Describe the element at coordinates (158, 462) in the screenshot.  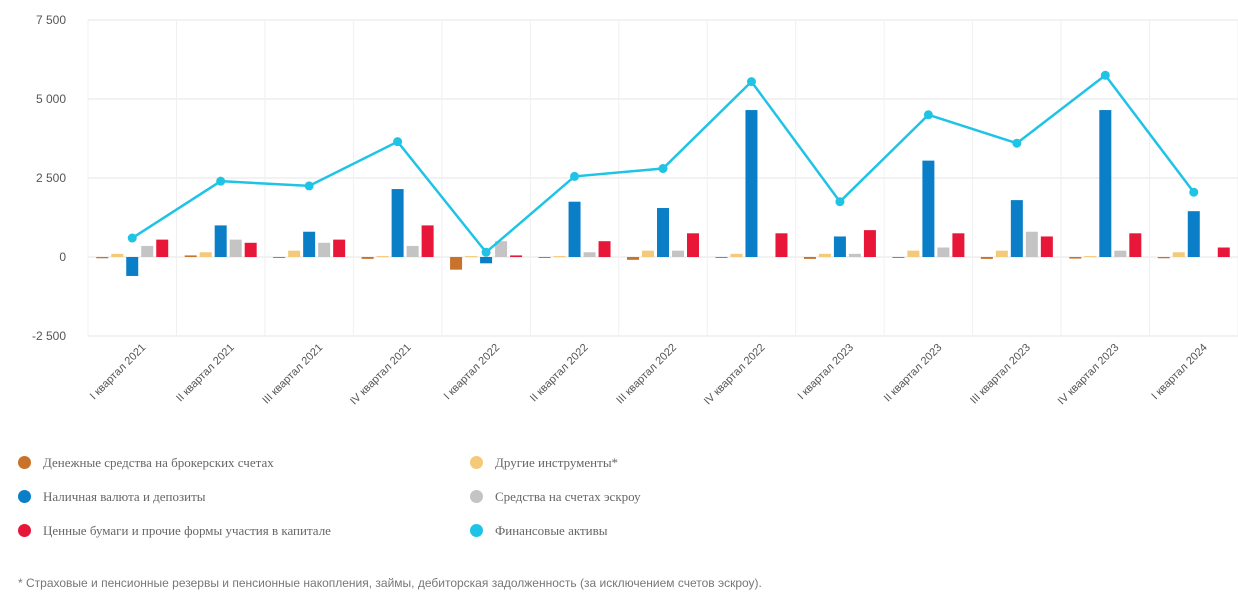
I see `legend-label: Денежные средства на брокерских счетах` at that location.